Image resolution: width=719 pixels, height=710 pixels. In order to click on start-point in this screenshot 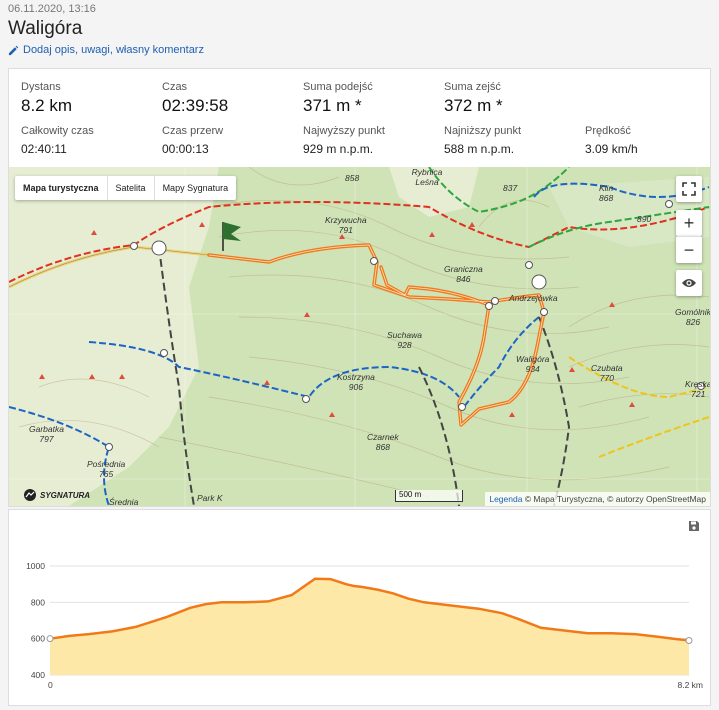, I will do `click(50, 639)`.